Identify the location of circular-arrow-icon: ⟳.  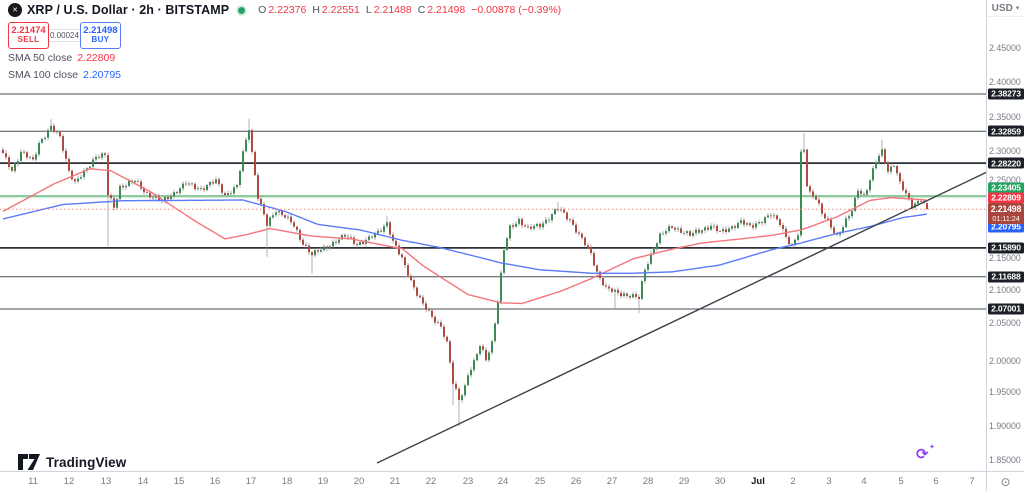
(922, 454).